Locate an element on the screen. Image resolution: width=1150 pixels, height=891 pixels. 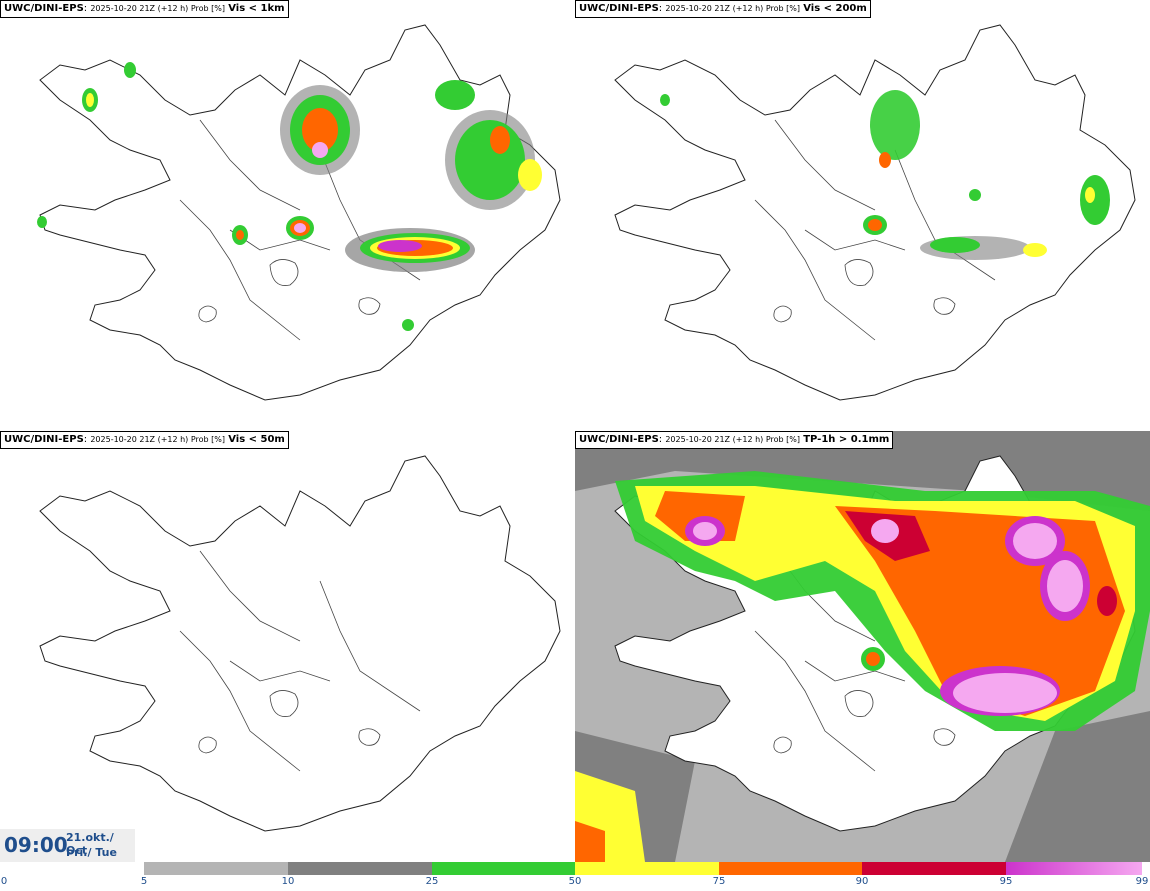
colorbar-tick-label: 99 is located at coordinates (1142, 881).